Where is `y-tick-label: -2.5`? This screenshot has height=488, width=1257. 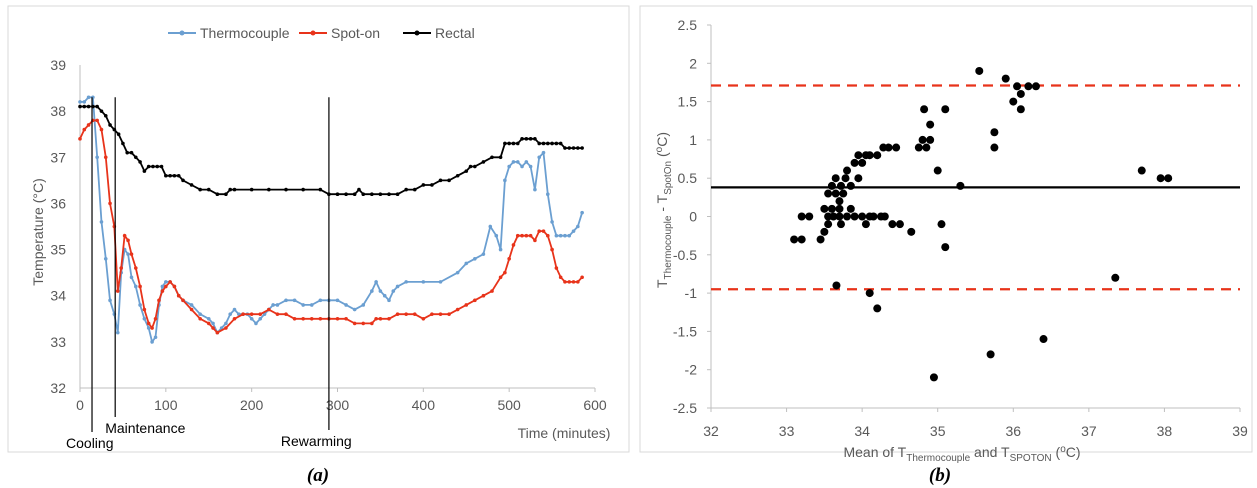 y-tick-label: -2.5 is located at coordinates (685, 408).